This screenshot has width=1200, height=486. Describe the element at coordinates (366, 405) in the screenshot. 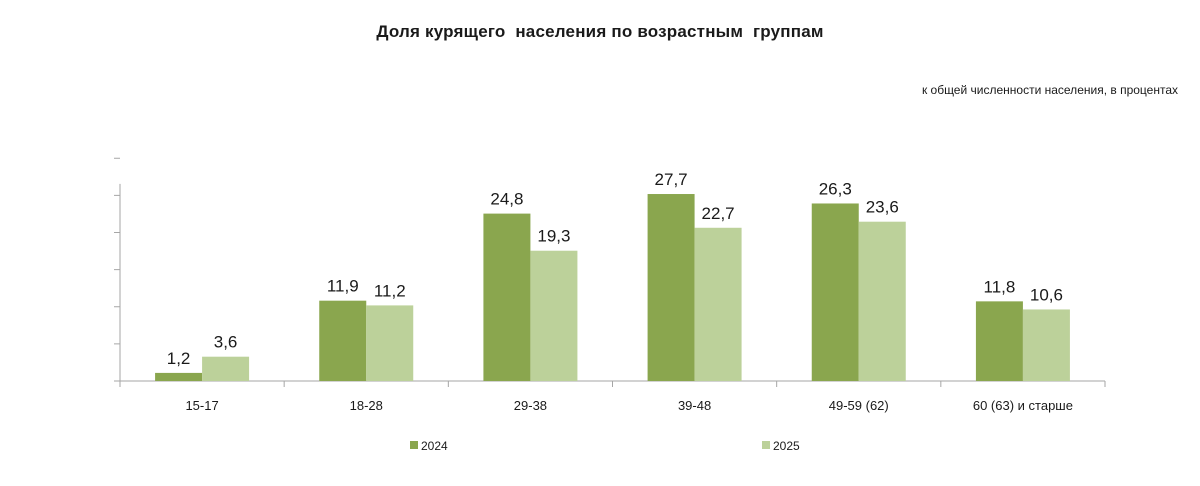

I see `category-label: 18-28` at that location.